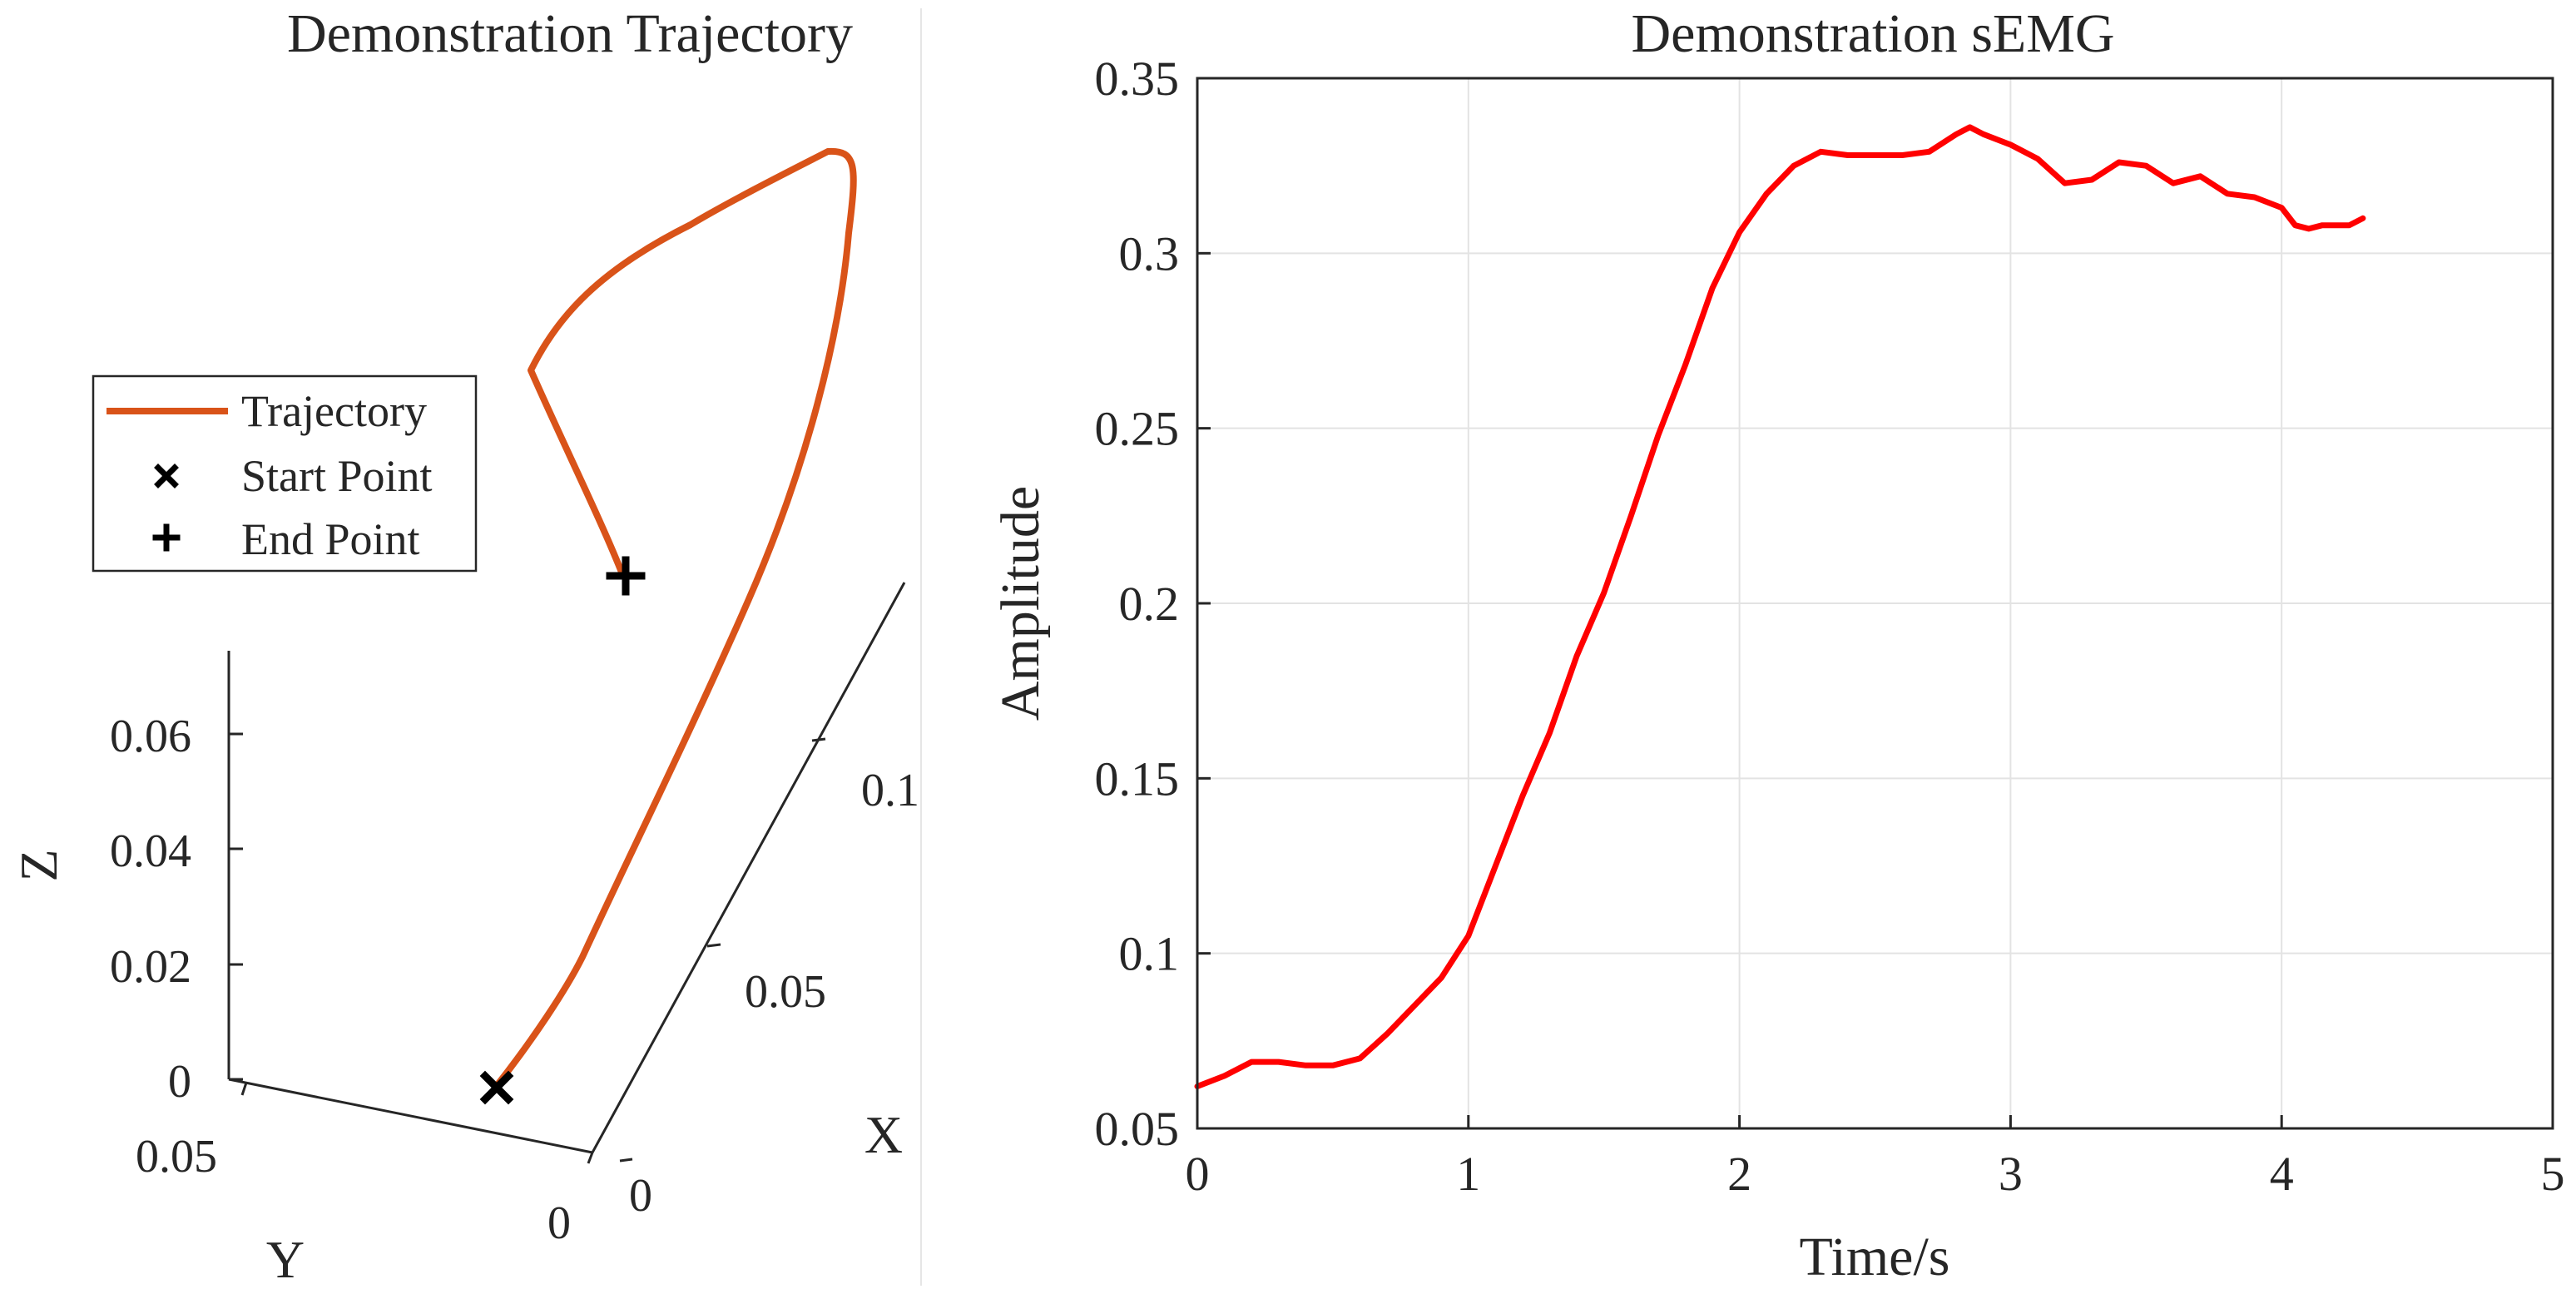 The width and height of the screenshot is (2576, 1294). I want to click on z-ticks, so click(236, 906).